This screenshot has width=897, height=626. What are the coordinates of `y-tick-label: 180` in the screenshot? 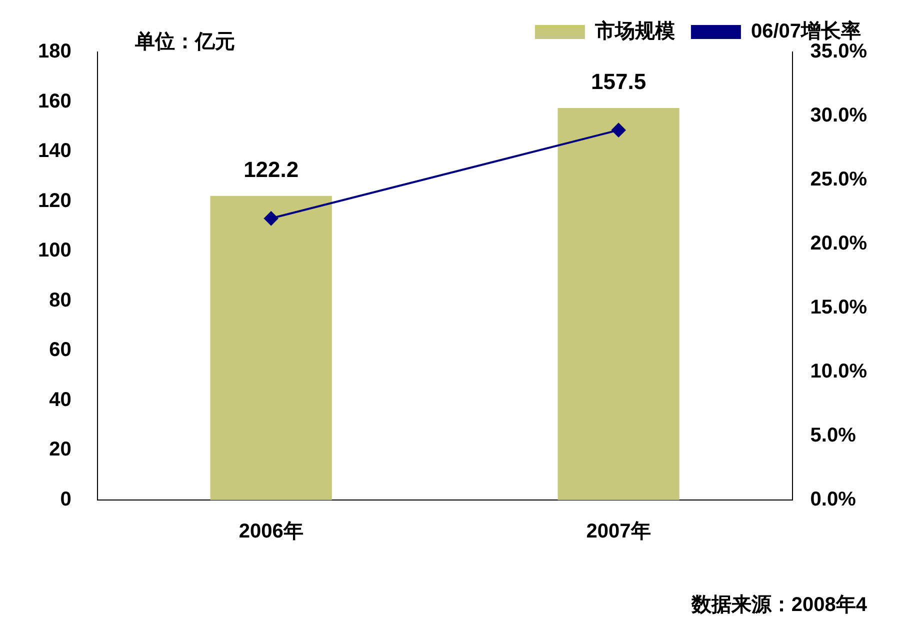 It's located at (55, 51).